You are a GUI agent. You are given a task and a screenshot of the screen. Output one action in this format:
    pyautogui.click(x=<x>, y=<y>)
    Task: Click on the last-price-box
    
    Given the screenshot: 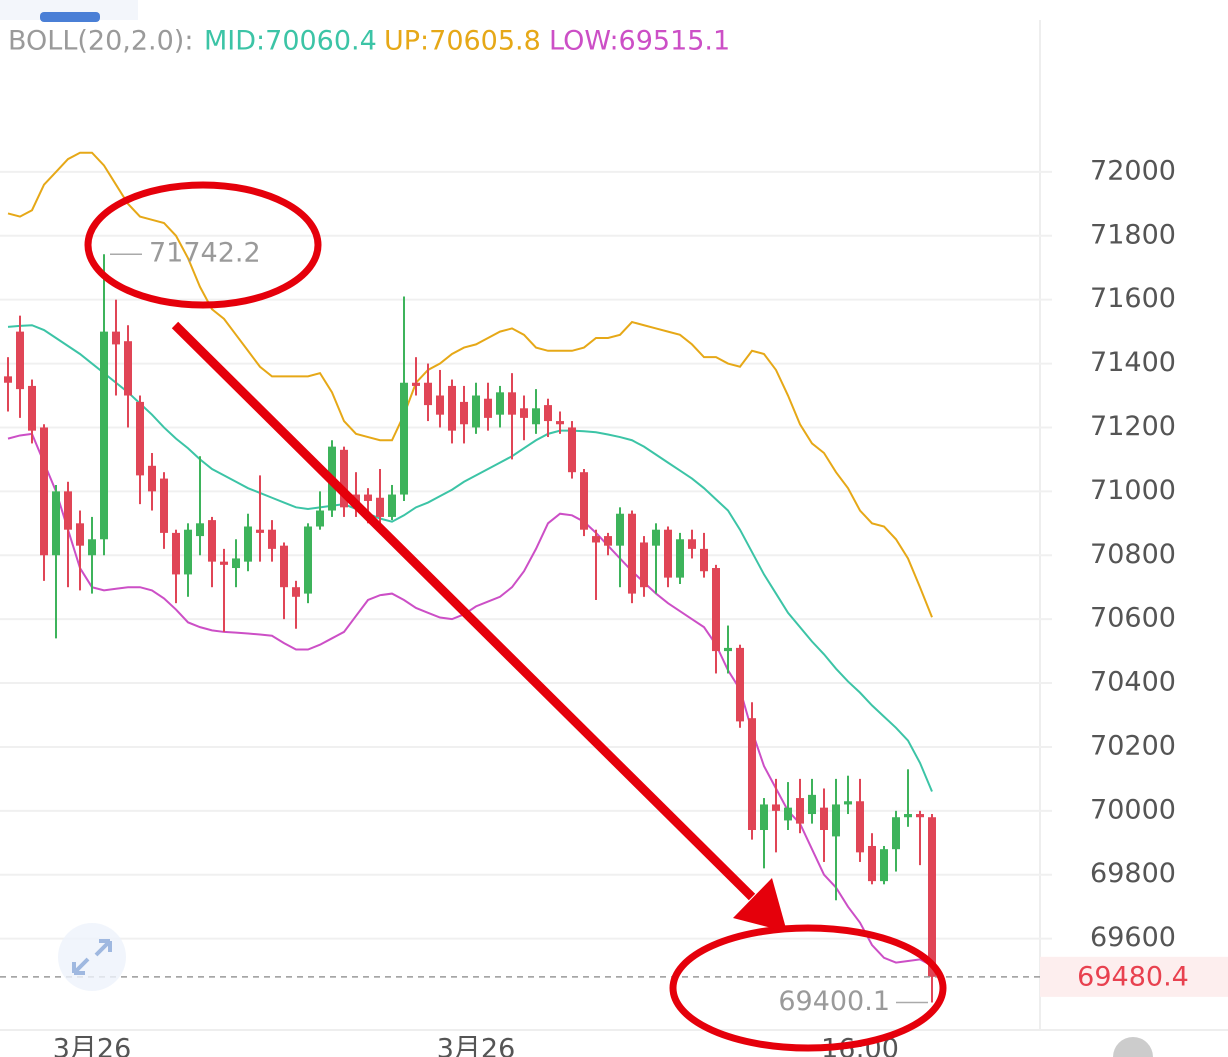 What is the action you would take?
    pyautogui.click(x=1134, y=976)
    